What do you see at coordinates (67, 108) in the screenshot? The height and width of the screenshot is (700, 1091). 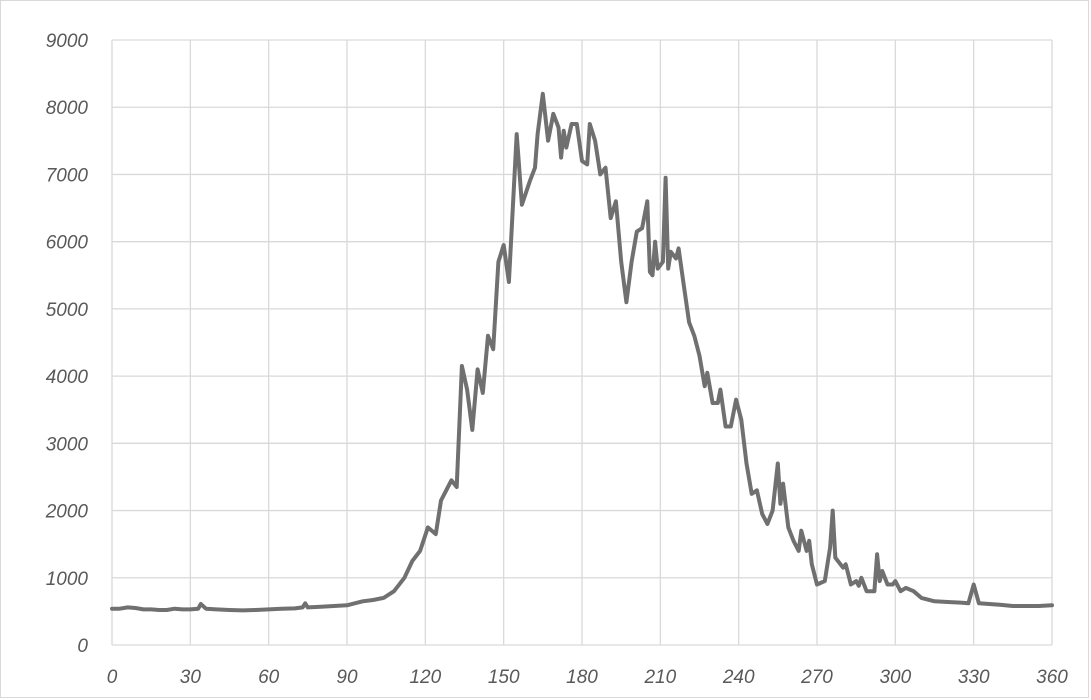 I see `y-tick-label: 8000` at bounding box center [67, 108].